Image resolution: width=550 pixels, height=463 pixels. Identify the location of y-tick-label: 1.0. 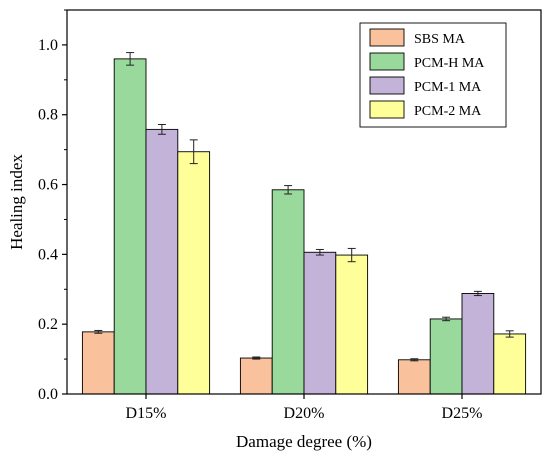
(48, 45).